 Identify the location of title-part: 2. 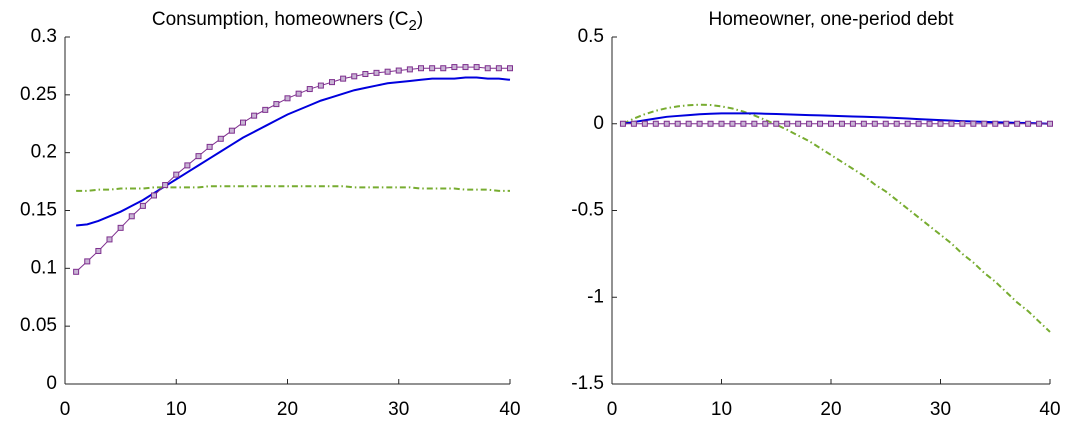
(412, 25).